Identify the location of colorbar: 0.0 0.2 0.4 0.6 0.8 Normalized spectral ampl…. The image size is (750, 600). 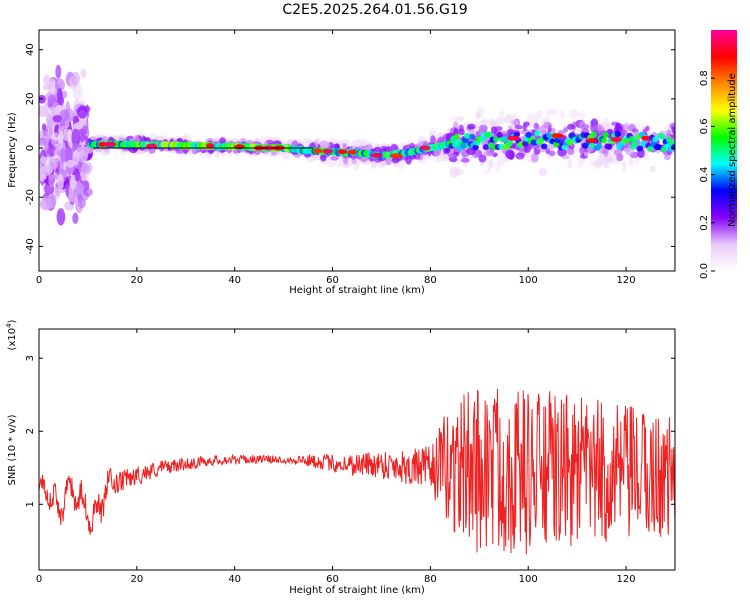
(718, 154).